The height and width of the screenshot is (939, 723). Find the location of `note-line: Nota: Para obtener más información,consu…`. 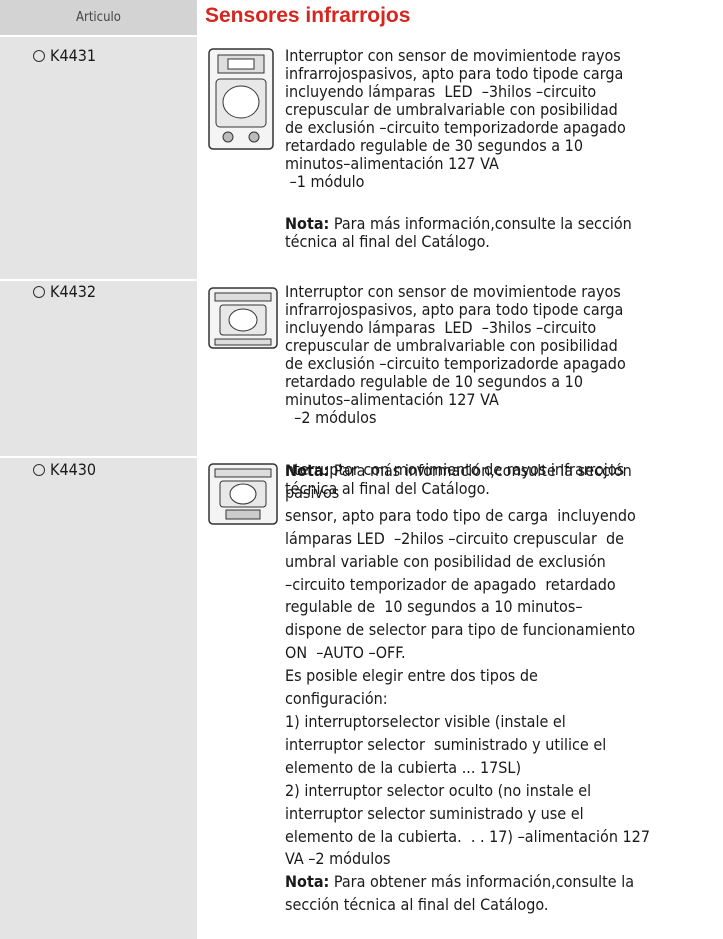

note-line: Nota: Para obtener más información,consu… is located at coordinates (503, 882).